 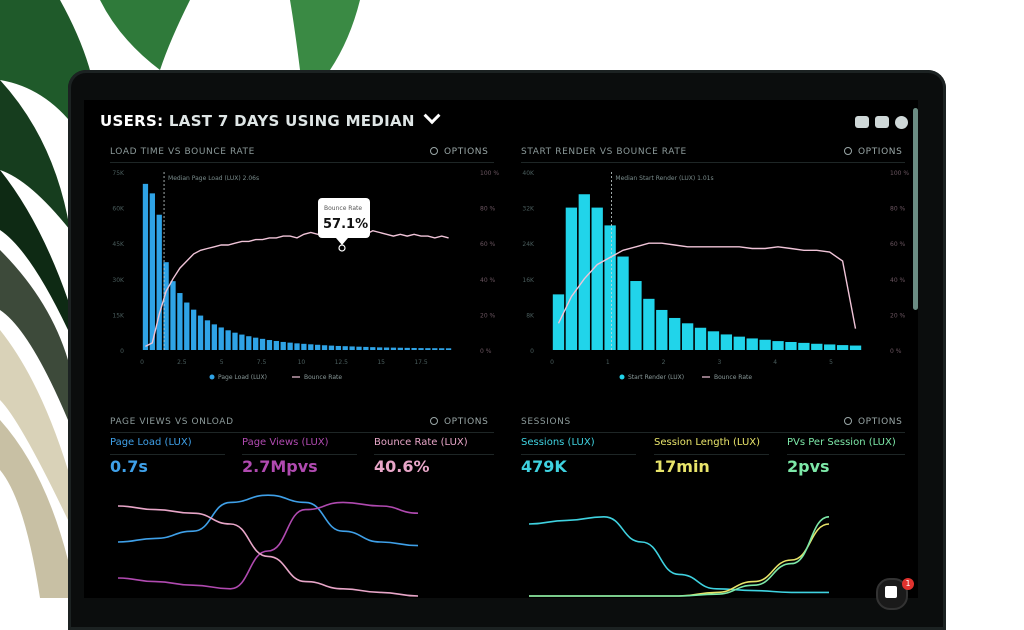 What do you see at coordinates (280, 466) in the screenshot?
I see `kpi-value: 2.7Mpvs` at bounding box center [280, 466].